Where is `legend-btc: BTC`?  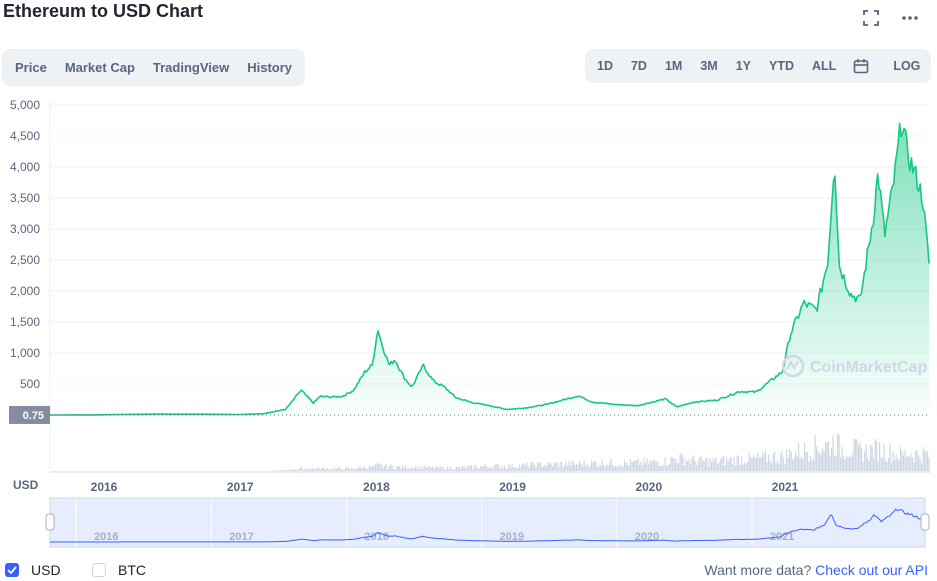
legend-btc: BTC is located at coordinates (119, 570).